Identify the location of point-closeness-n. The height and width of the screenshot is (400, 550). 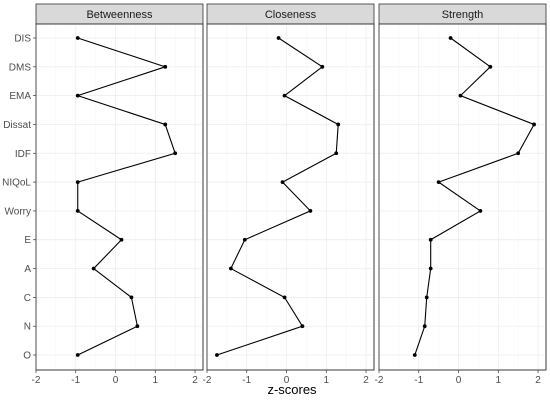
(302, 326).